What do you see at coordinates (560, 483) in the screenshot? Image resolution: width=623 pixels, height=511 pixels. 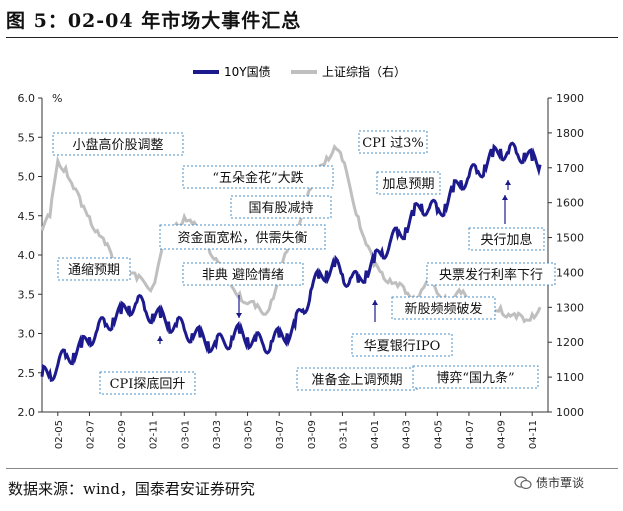 I see `watermark-text: 债市覃谈` at bounding box center [560, 483].